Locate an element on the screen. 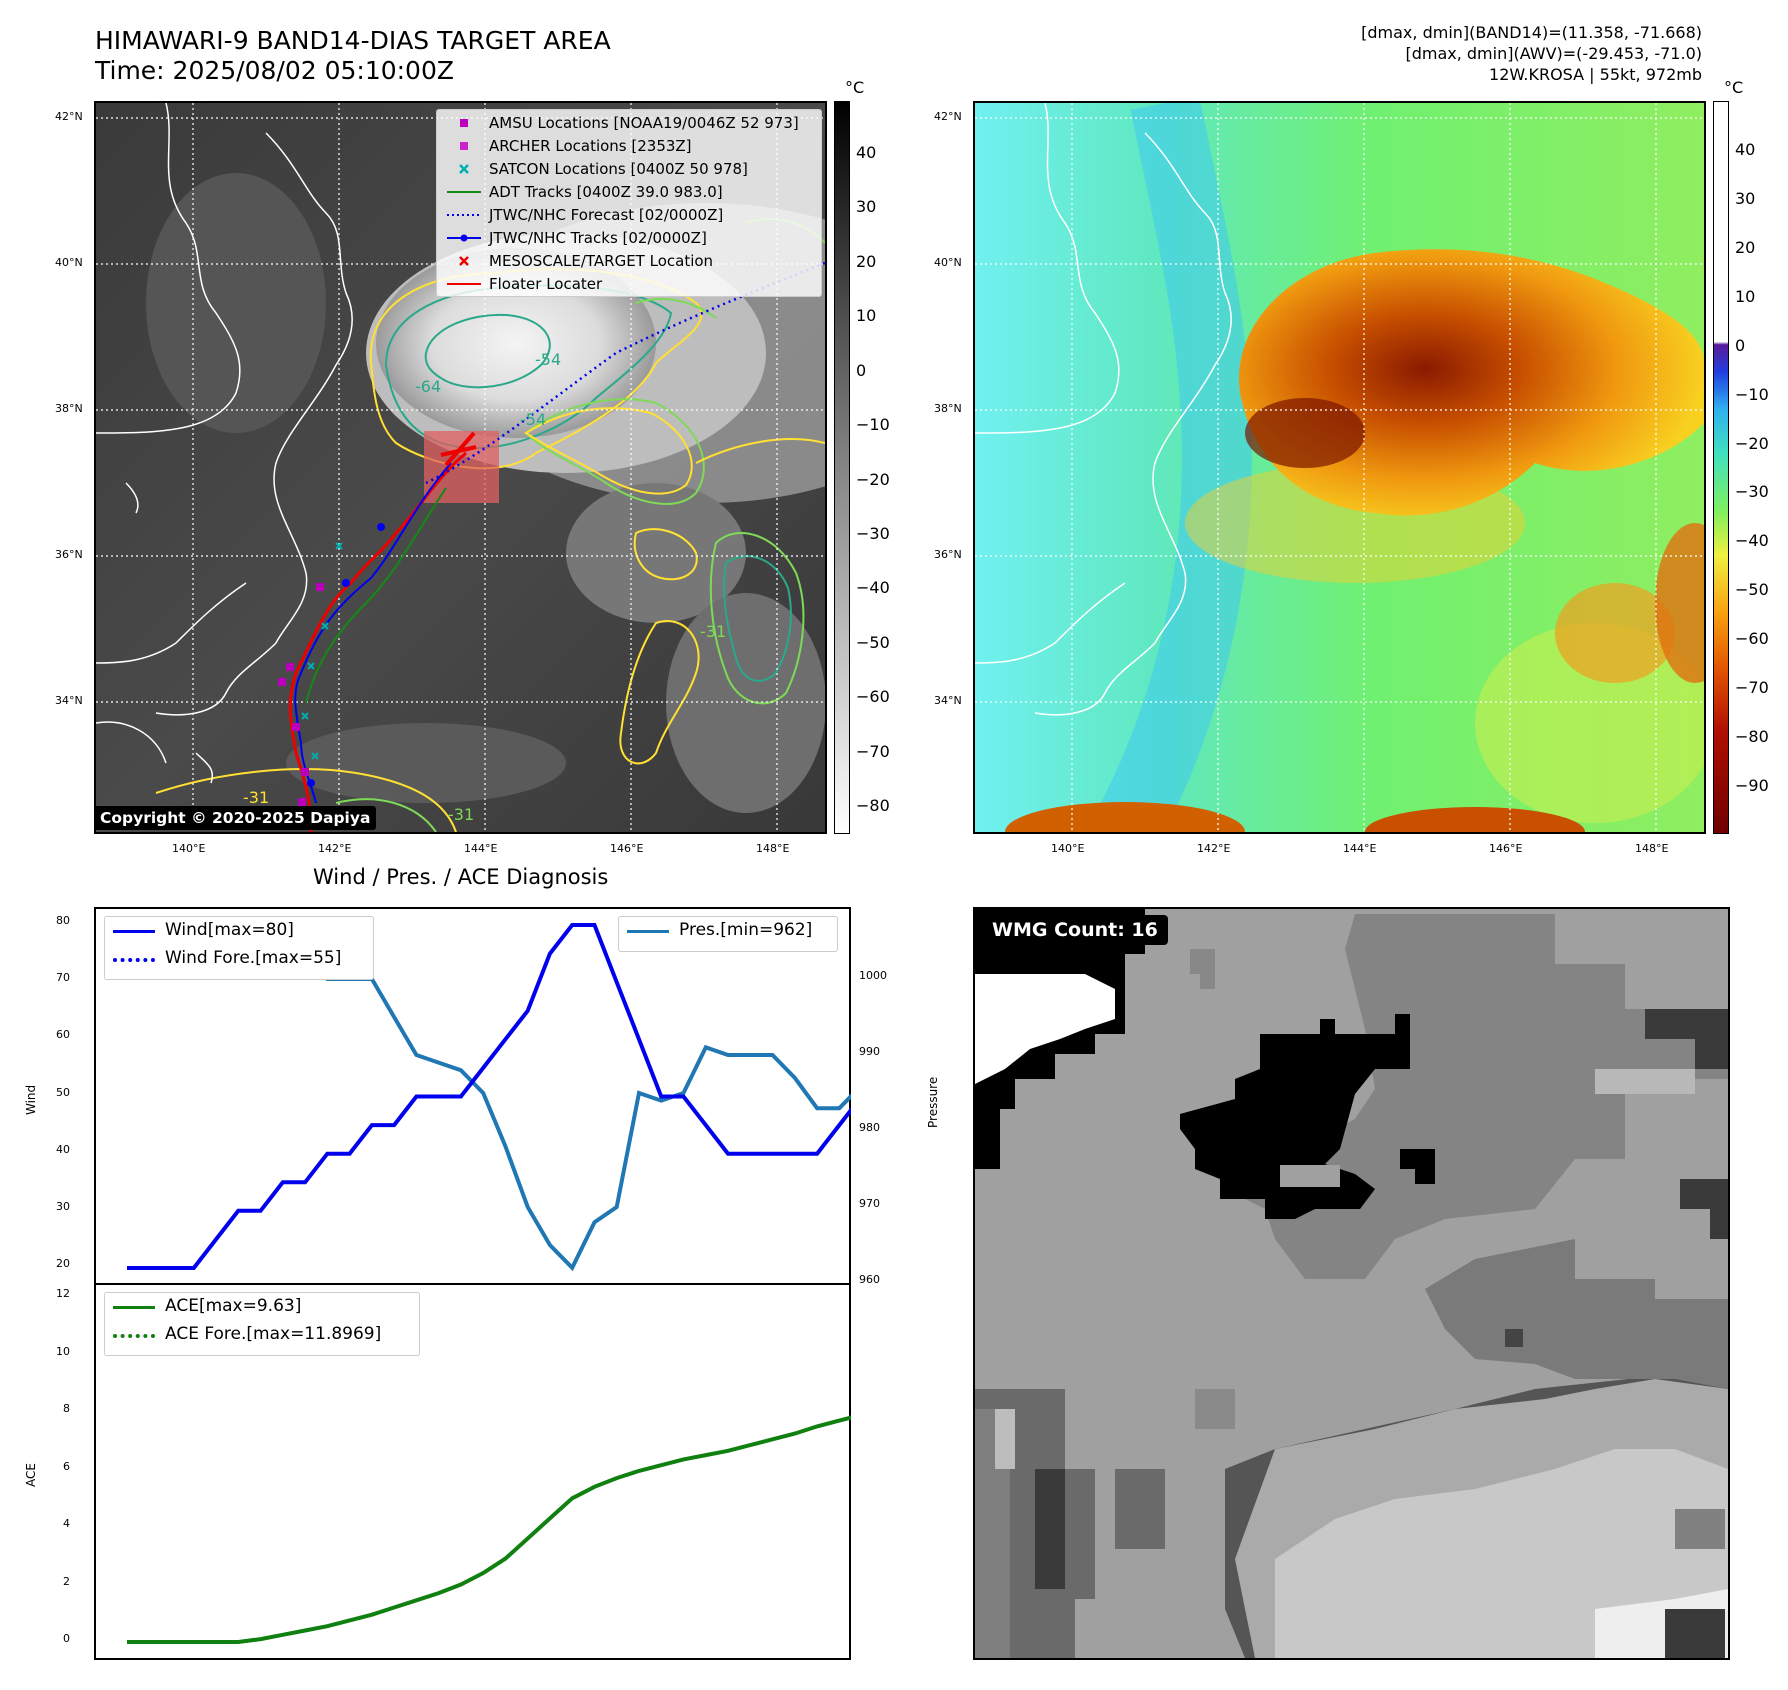 The image size is (1788, 1690). tick-label: −20 is located at coordinates (873, 479).